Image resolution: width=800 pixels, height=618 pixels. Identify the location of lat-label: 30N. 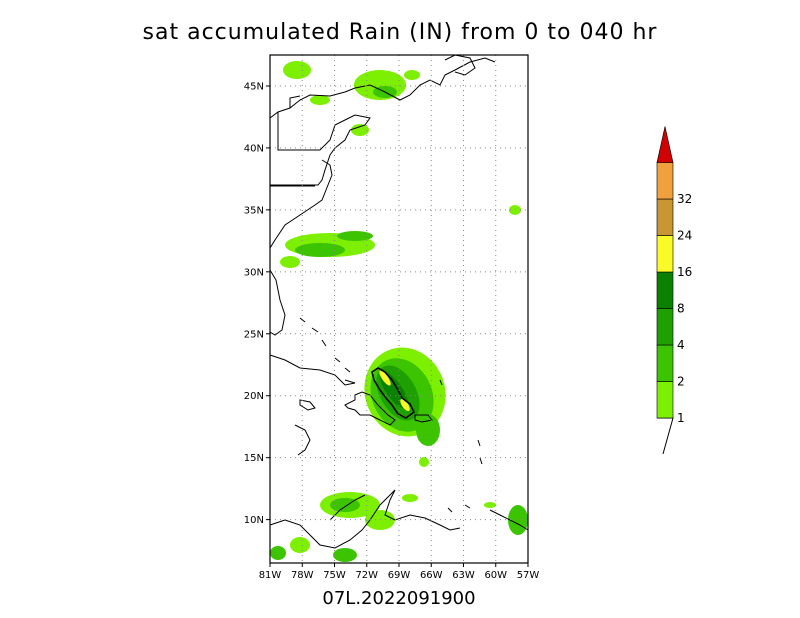
(254, 272).